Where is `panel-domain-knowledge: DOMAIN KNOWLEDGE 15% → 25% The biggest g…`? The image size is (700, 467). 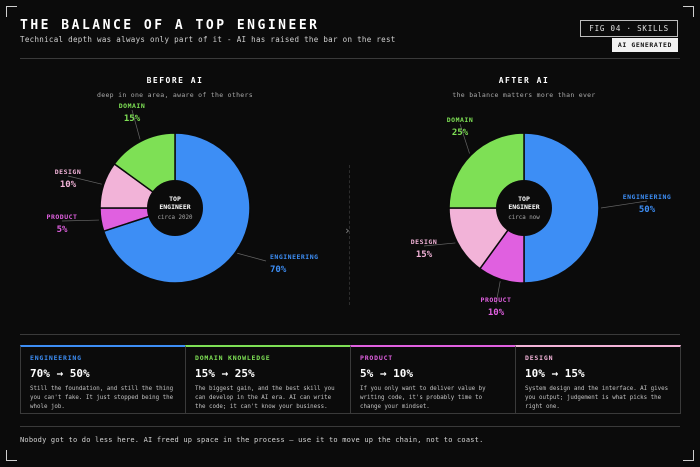 panel-domain-knowledge: DOMAIN KNOWLEDGE 15% → 25% The biggest g… is located at coordinates (268, 379).